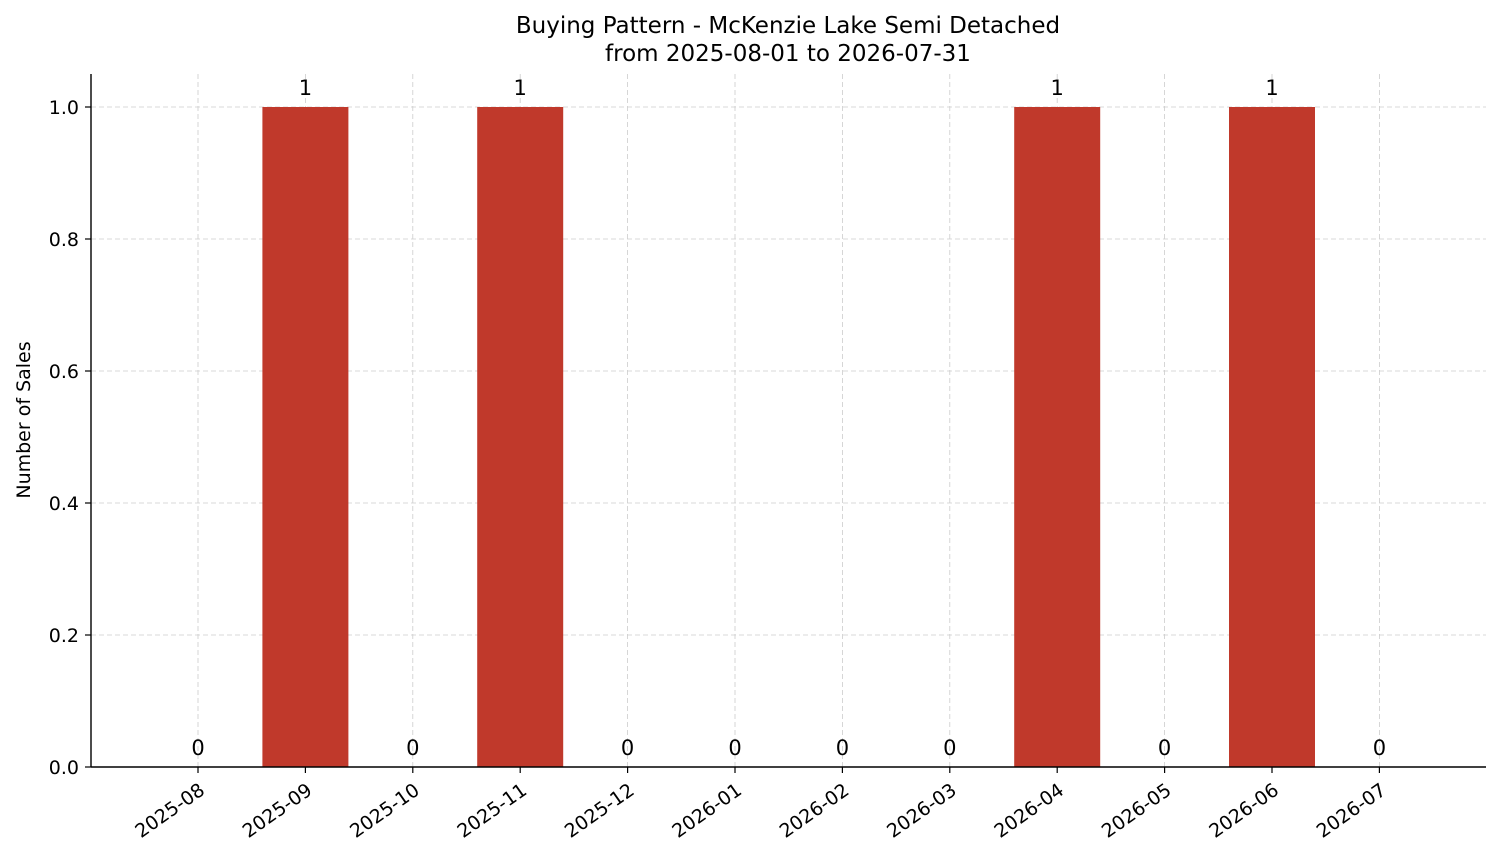 The height and width of the screenshot is (867, 1501). Describe the element at coordinates (24, 419) in the screenshot. I see `y-axis-label: Number of Sales` at that location.